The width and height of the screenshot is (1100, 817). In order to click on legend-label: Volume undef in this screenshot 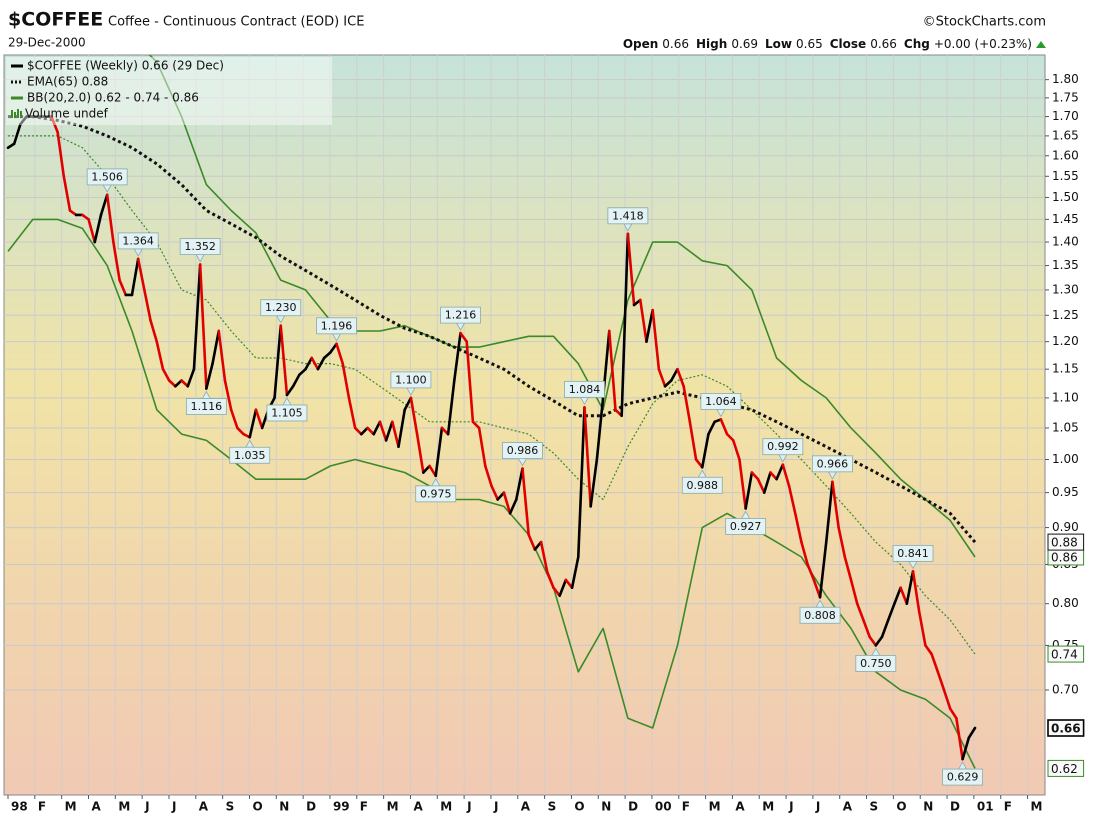, I will do `click(67, 114)`.